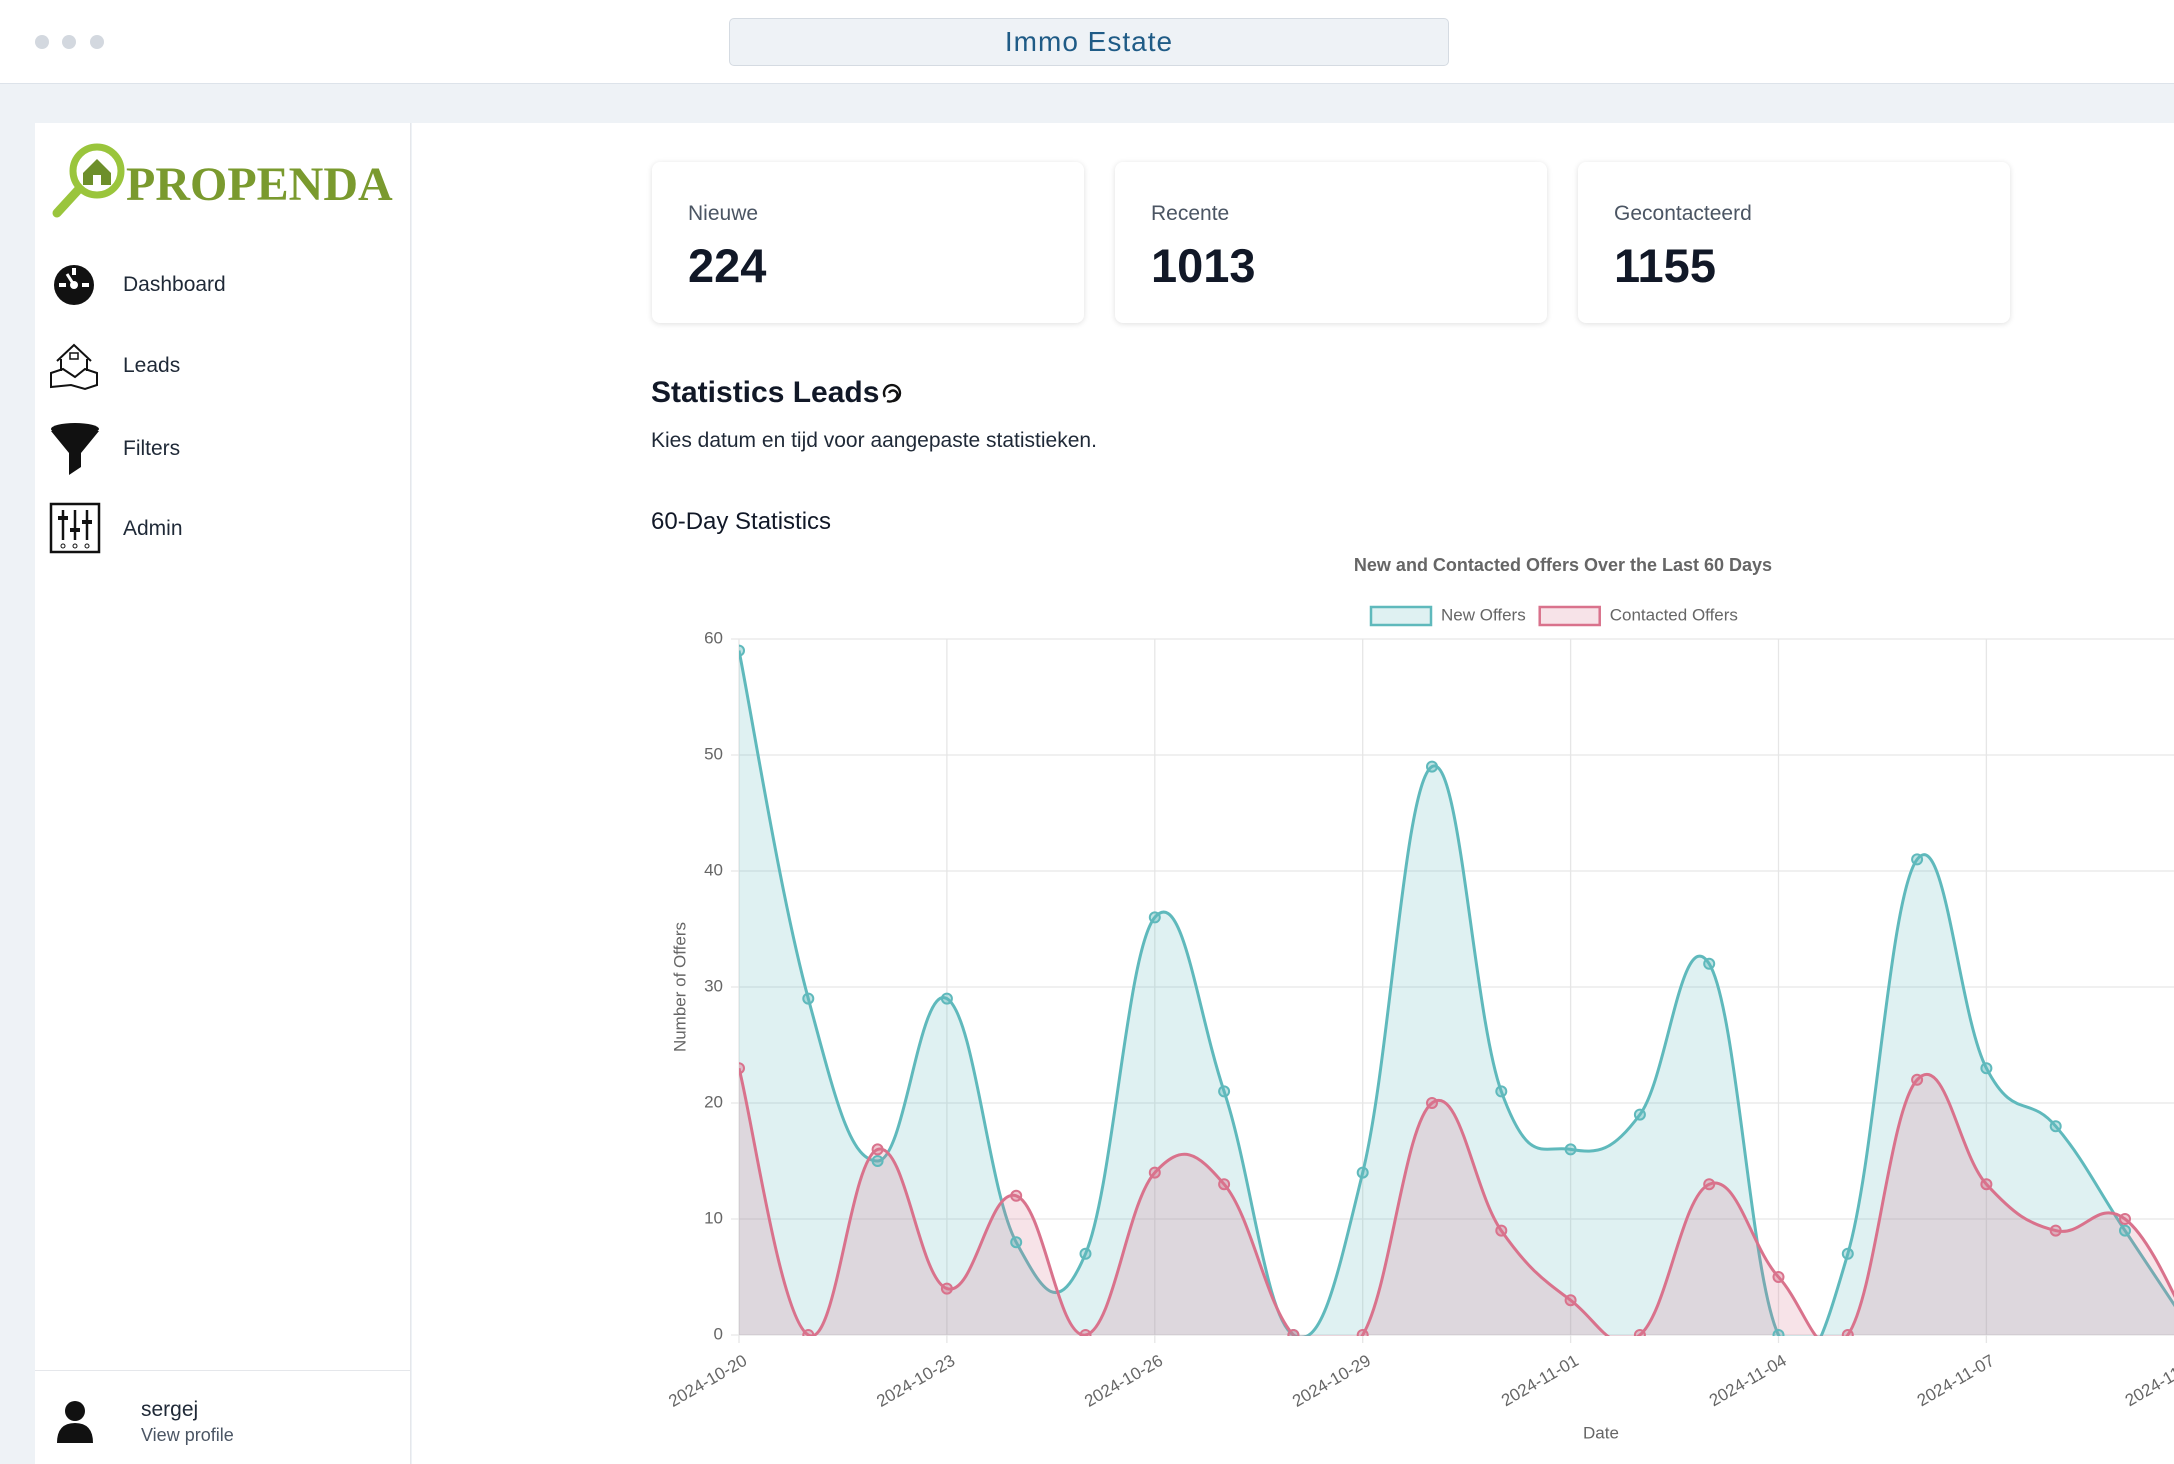 The image size is (2174, 1464). What do you see at coordinates (1674, 614) in the screenshot?
I see `legend-label: Contacted Offers` at bounding box center [1674, 614].